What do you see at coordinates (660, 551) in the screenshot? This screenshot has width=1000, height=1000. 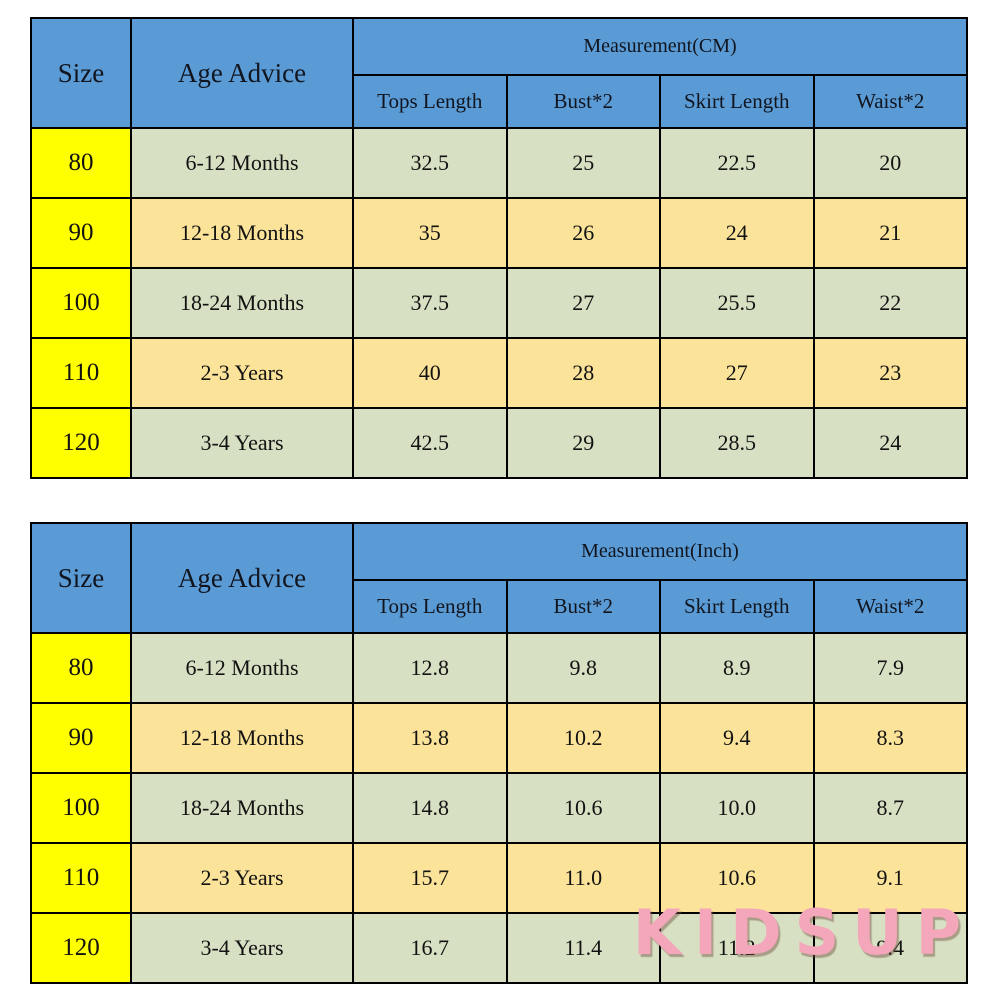 I see `measurement-unit-header: Measurement(Inch)` at bounding box center [660, 551].